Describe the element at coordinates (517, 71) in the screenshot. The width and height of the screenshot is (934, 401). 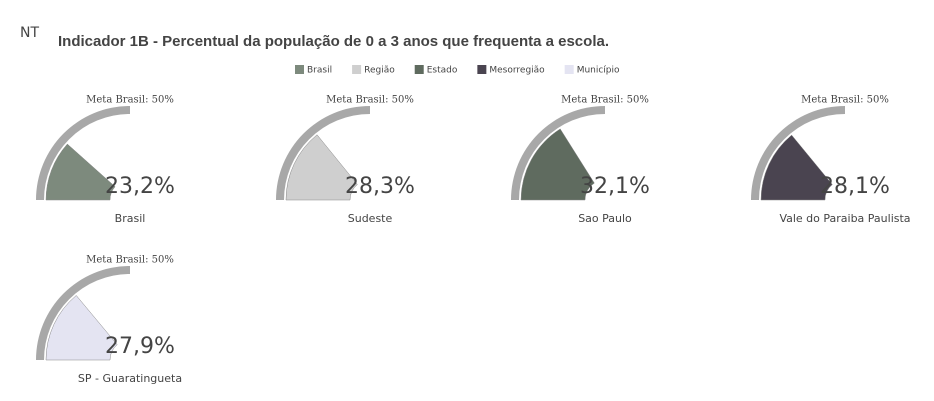
I see `legend-label: Mesorregião` at that location.